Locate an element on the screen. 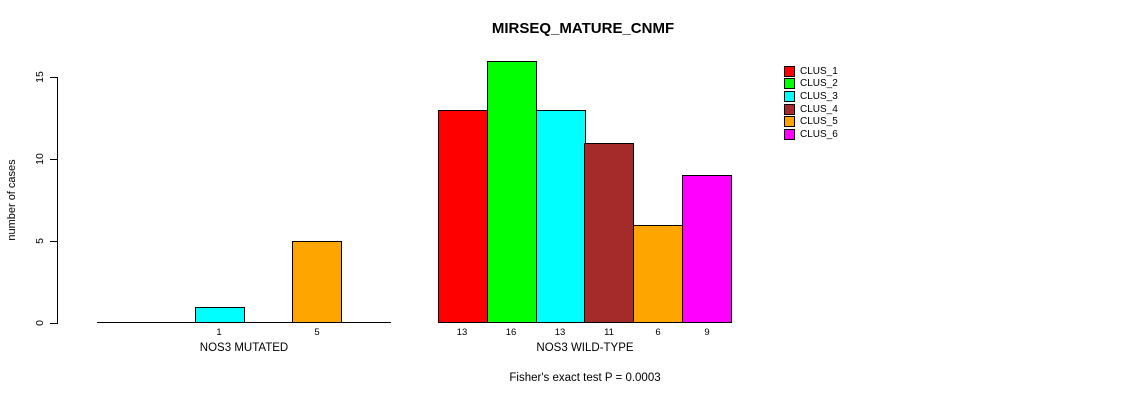 Image resolution: width=1140 pixels, height=400 pixels. legend-row-clus_2: CLUS_2 is located at coordinates (811, 84).